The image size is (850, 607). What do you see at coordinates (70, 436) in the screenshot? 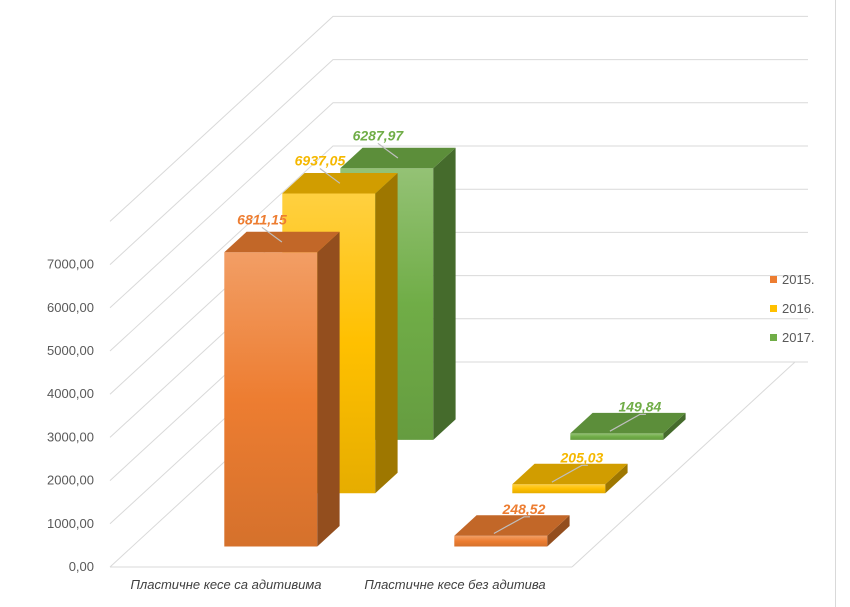
I see `y-tick-label: 3000,00` at bounding box center [70, 436].